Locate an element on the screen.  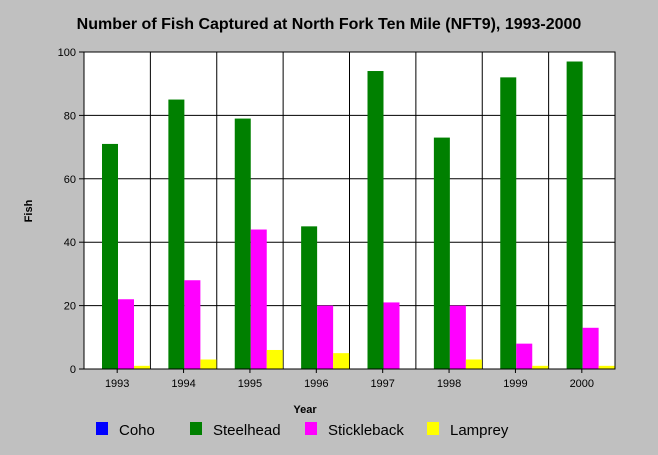
bar-lamprey-1994 is located at coordinates (208, 364).